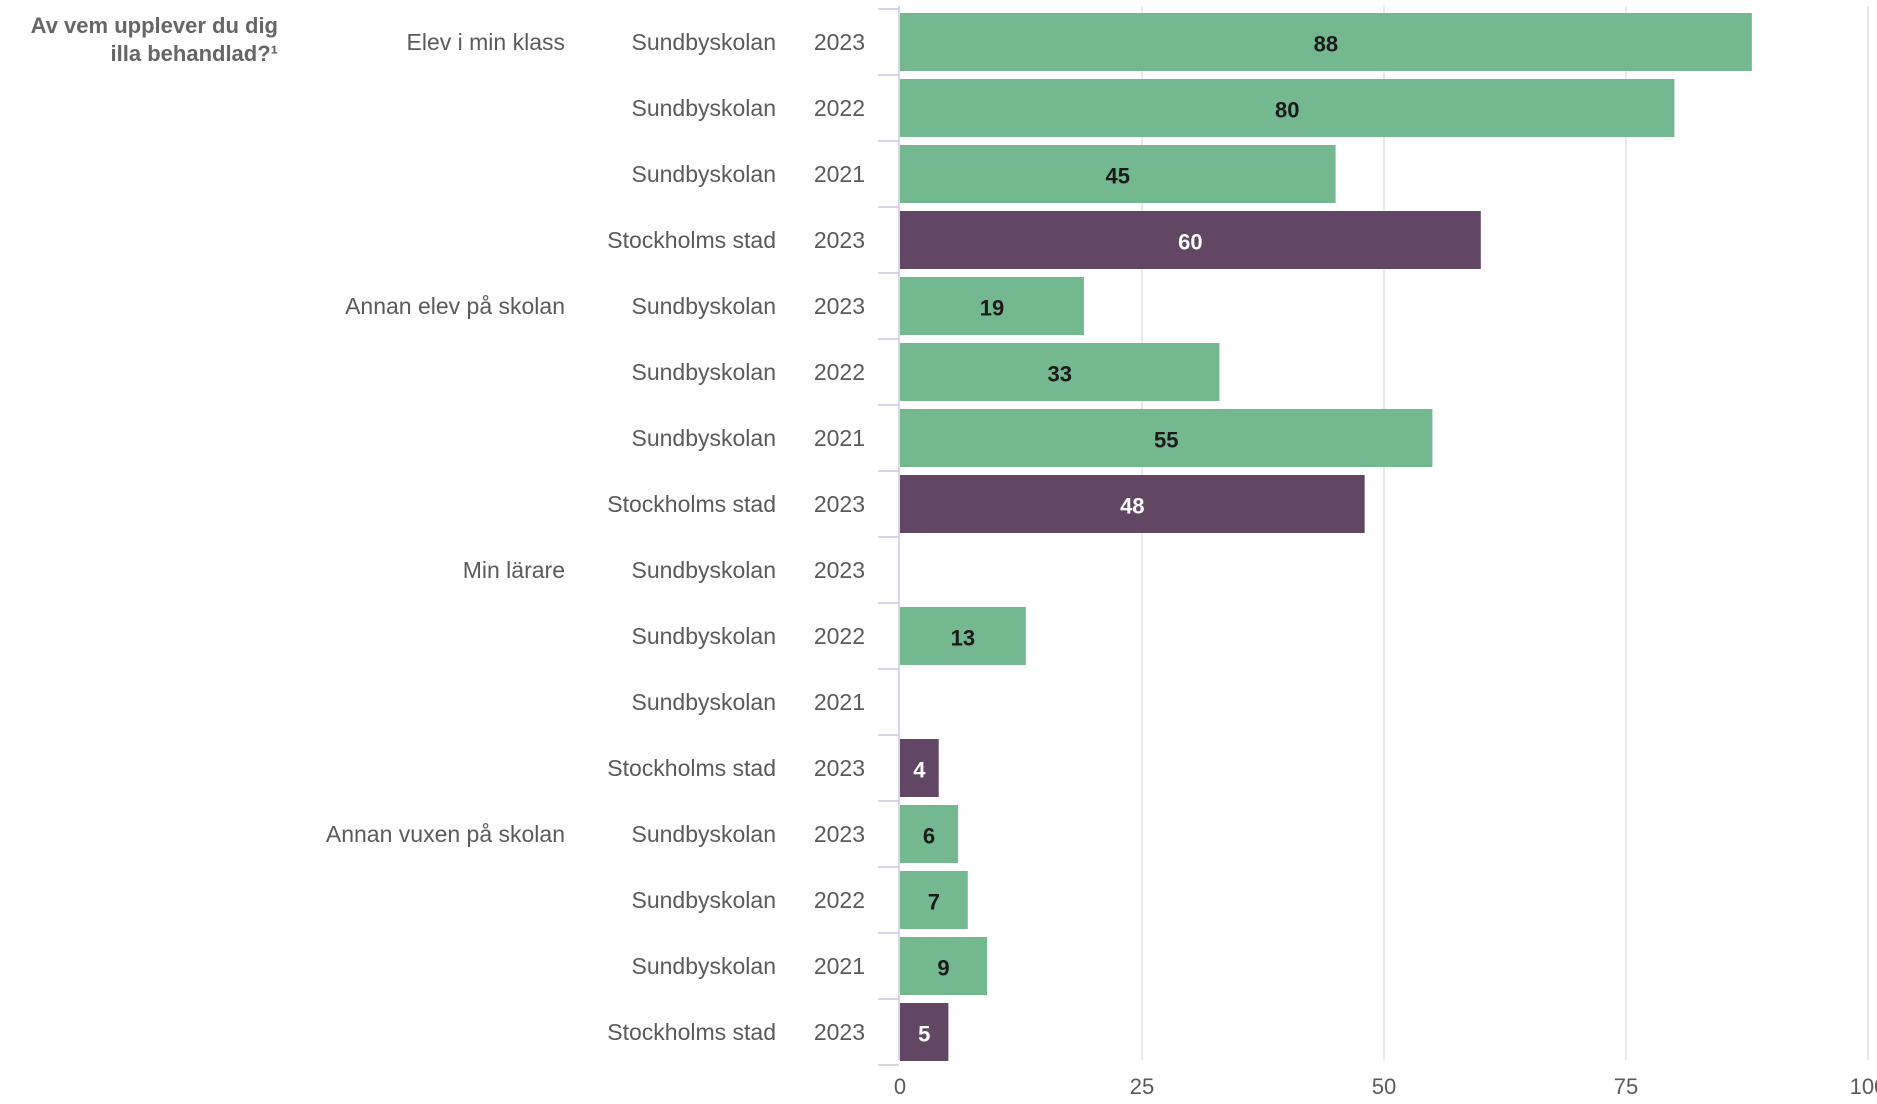 This screenshot has height=1104, width=1877. I want to click on bar-value-label: 4, so click(919, 770).